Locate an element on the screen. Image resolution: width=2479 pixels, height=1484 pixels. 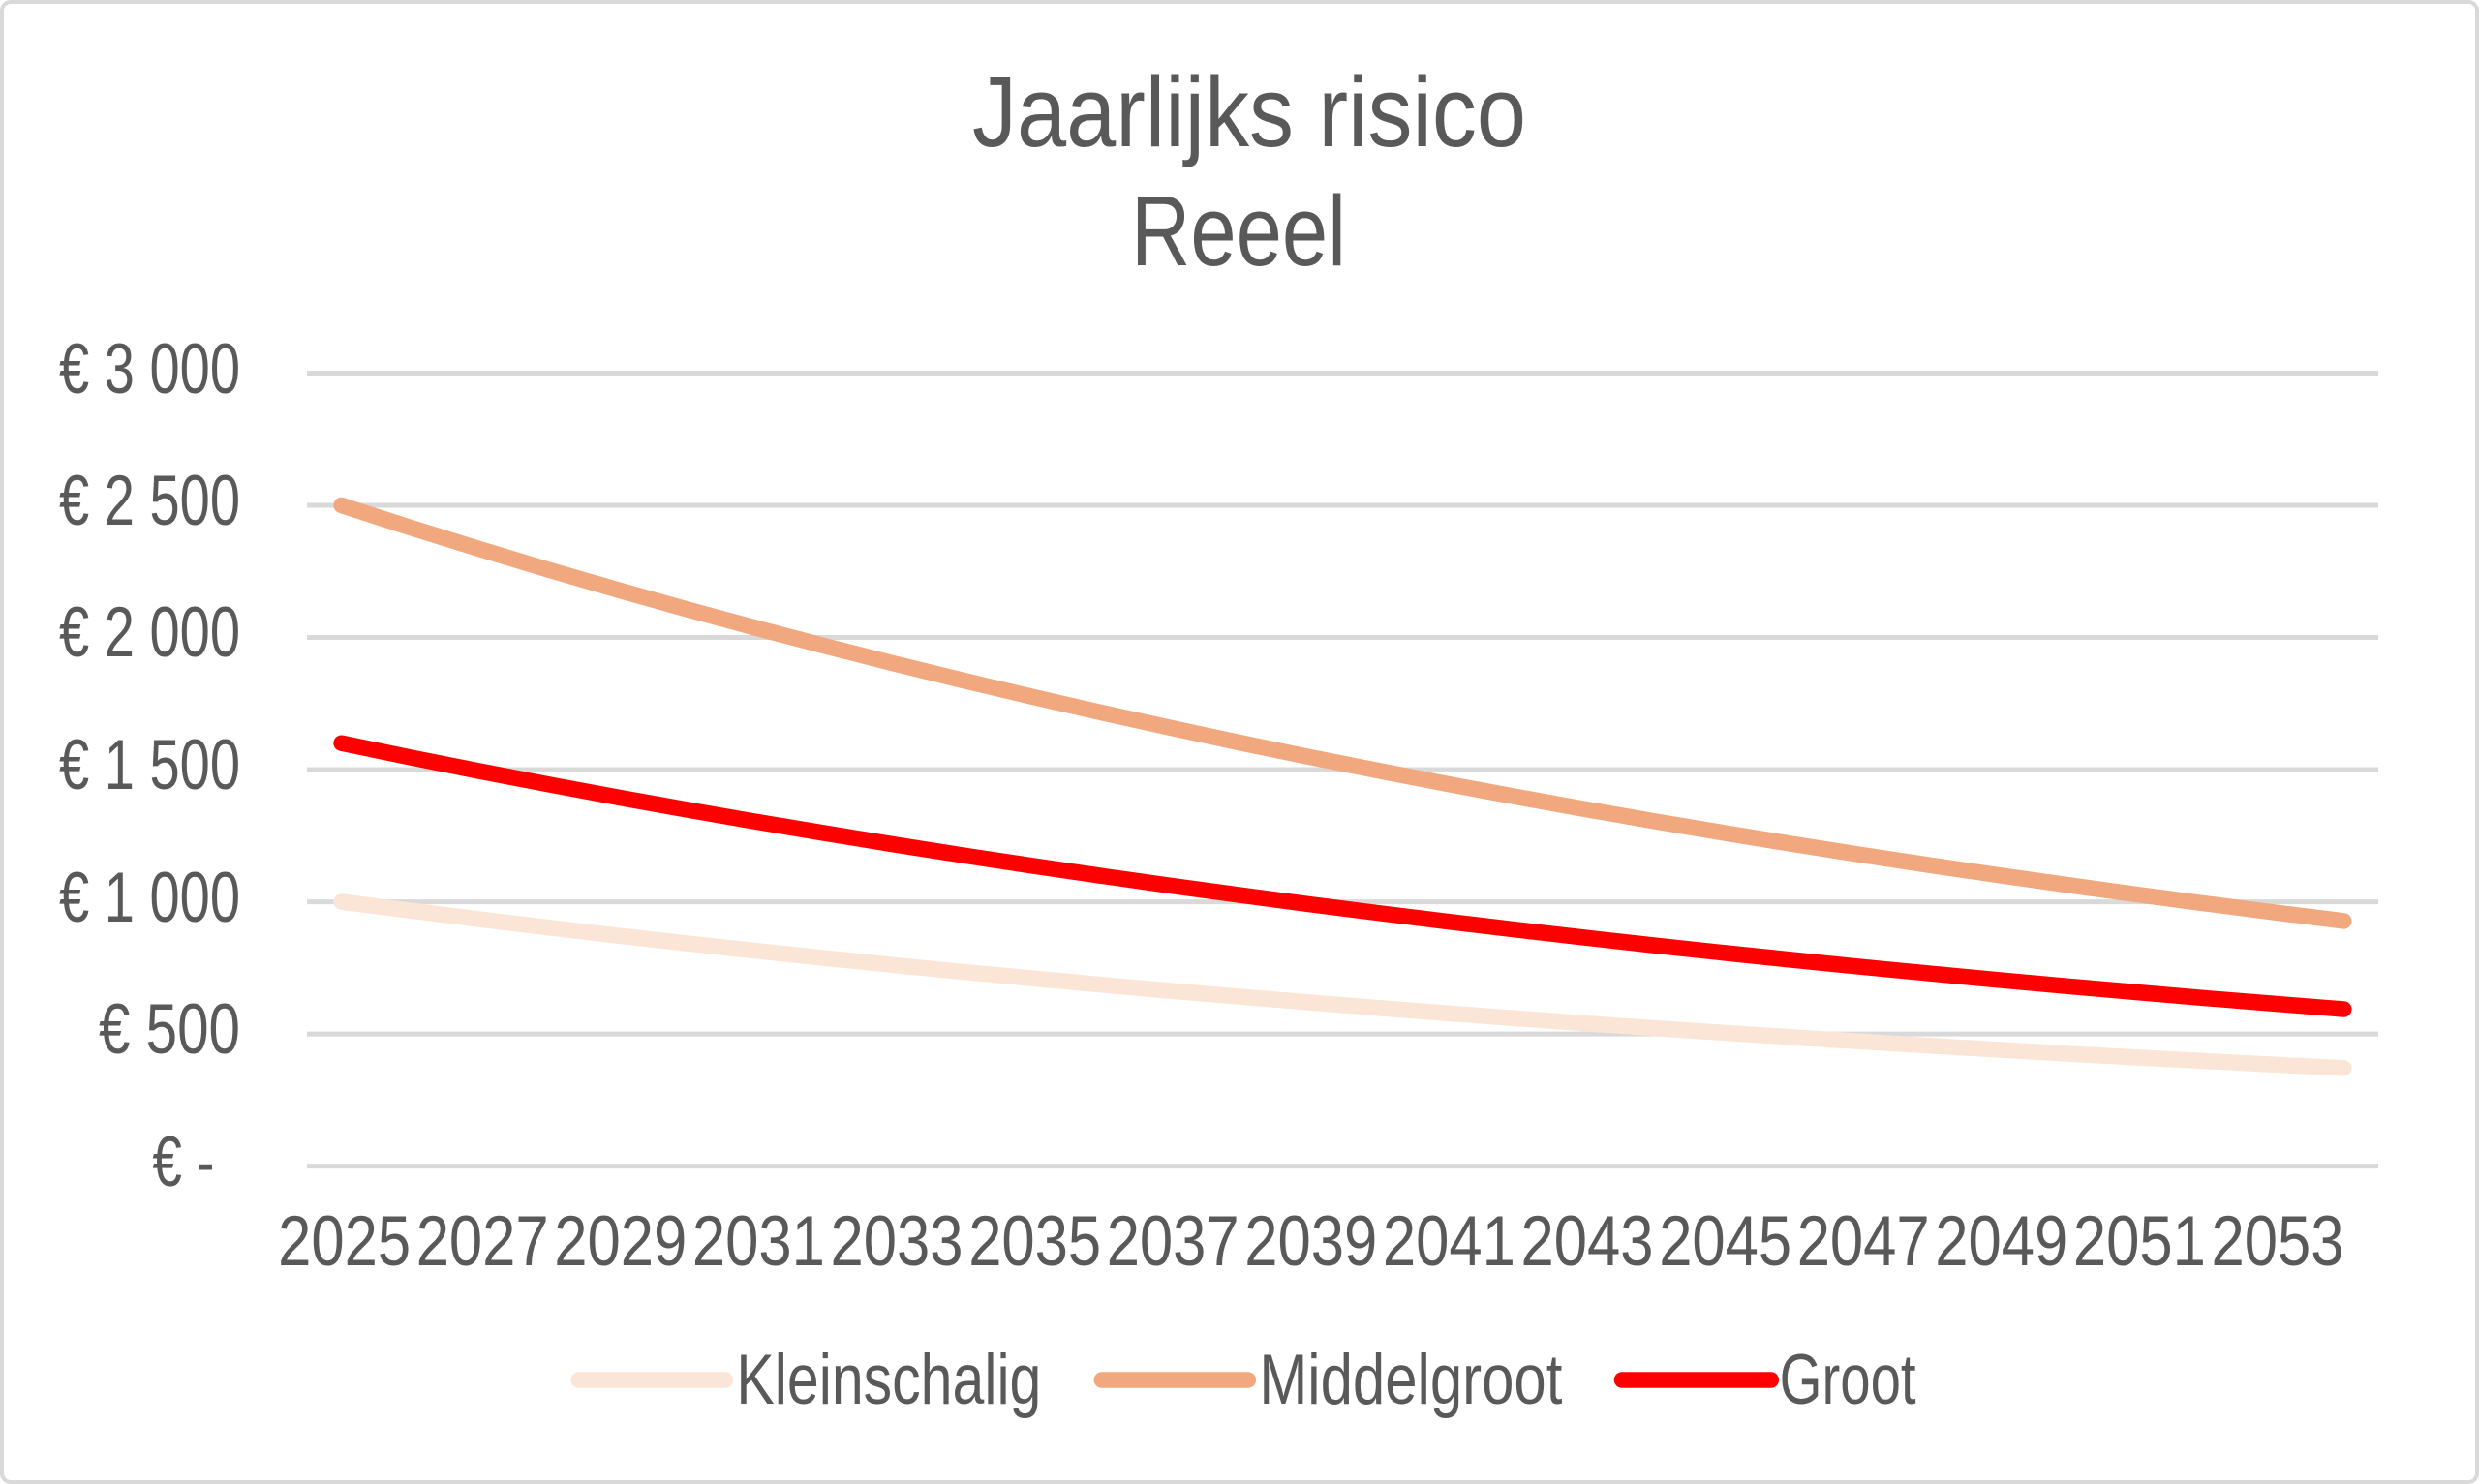
svg-text: € 2 000 is located at coordinates (149, 632).